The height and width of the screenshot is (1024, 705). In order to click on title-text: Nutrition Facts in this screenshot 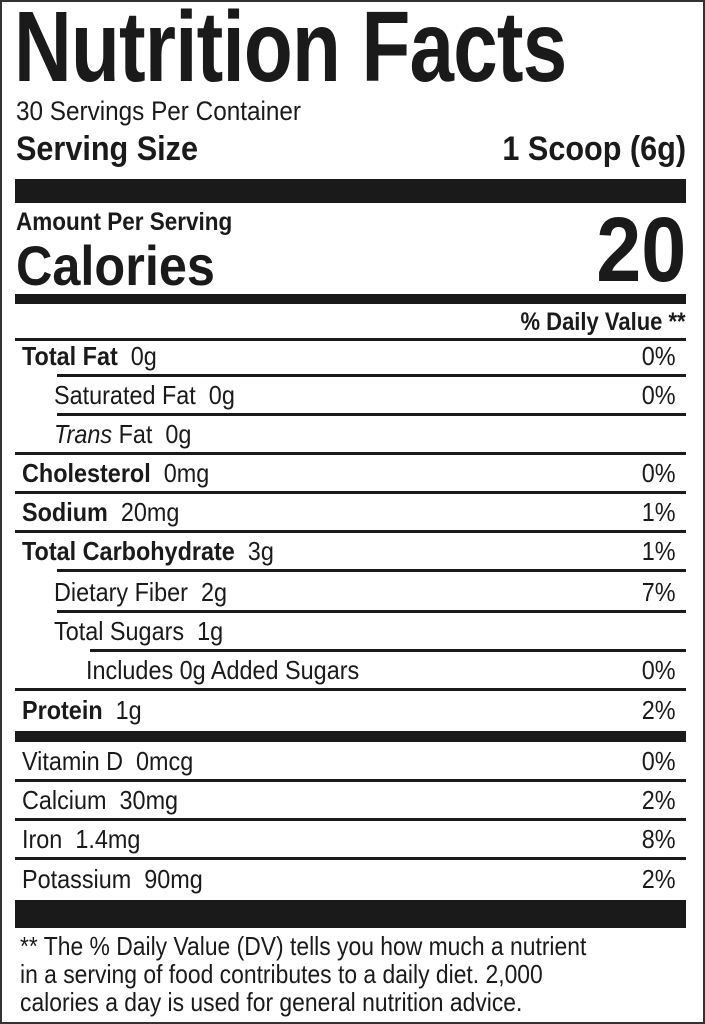, I will do `click(290, 51)`.